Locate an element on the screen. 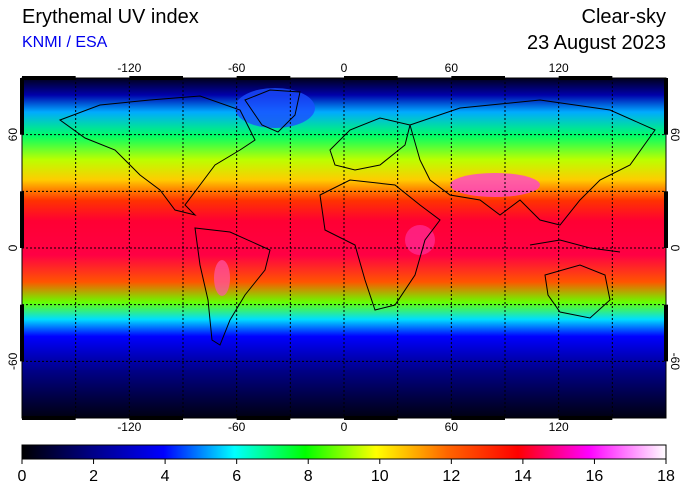  colorbar is located at coordinates (344, 452).